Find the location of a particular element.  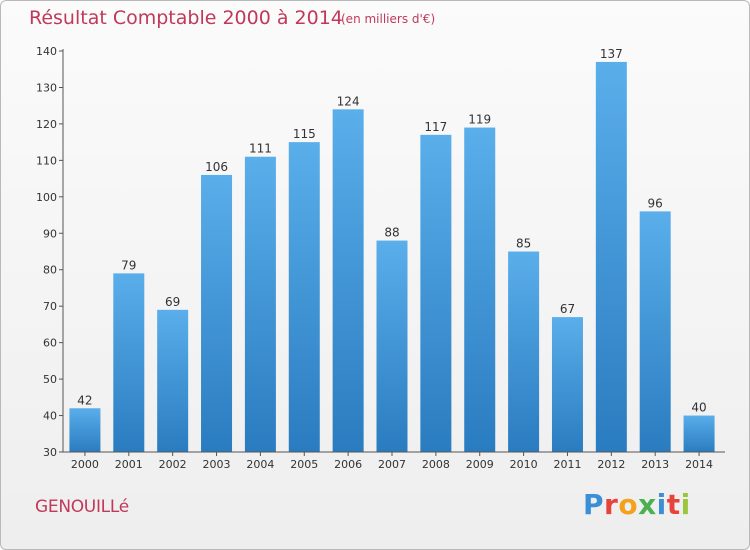

bar-value-label: 40 is located at coordinates (698, 408).